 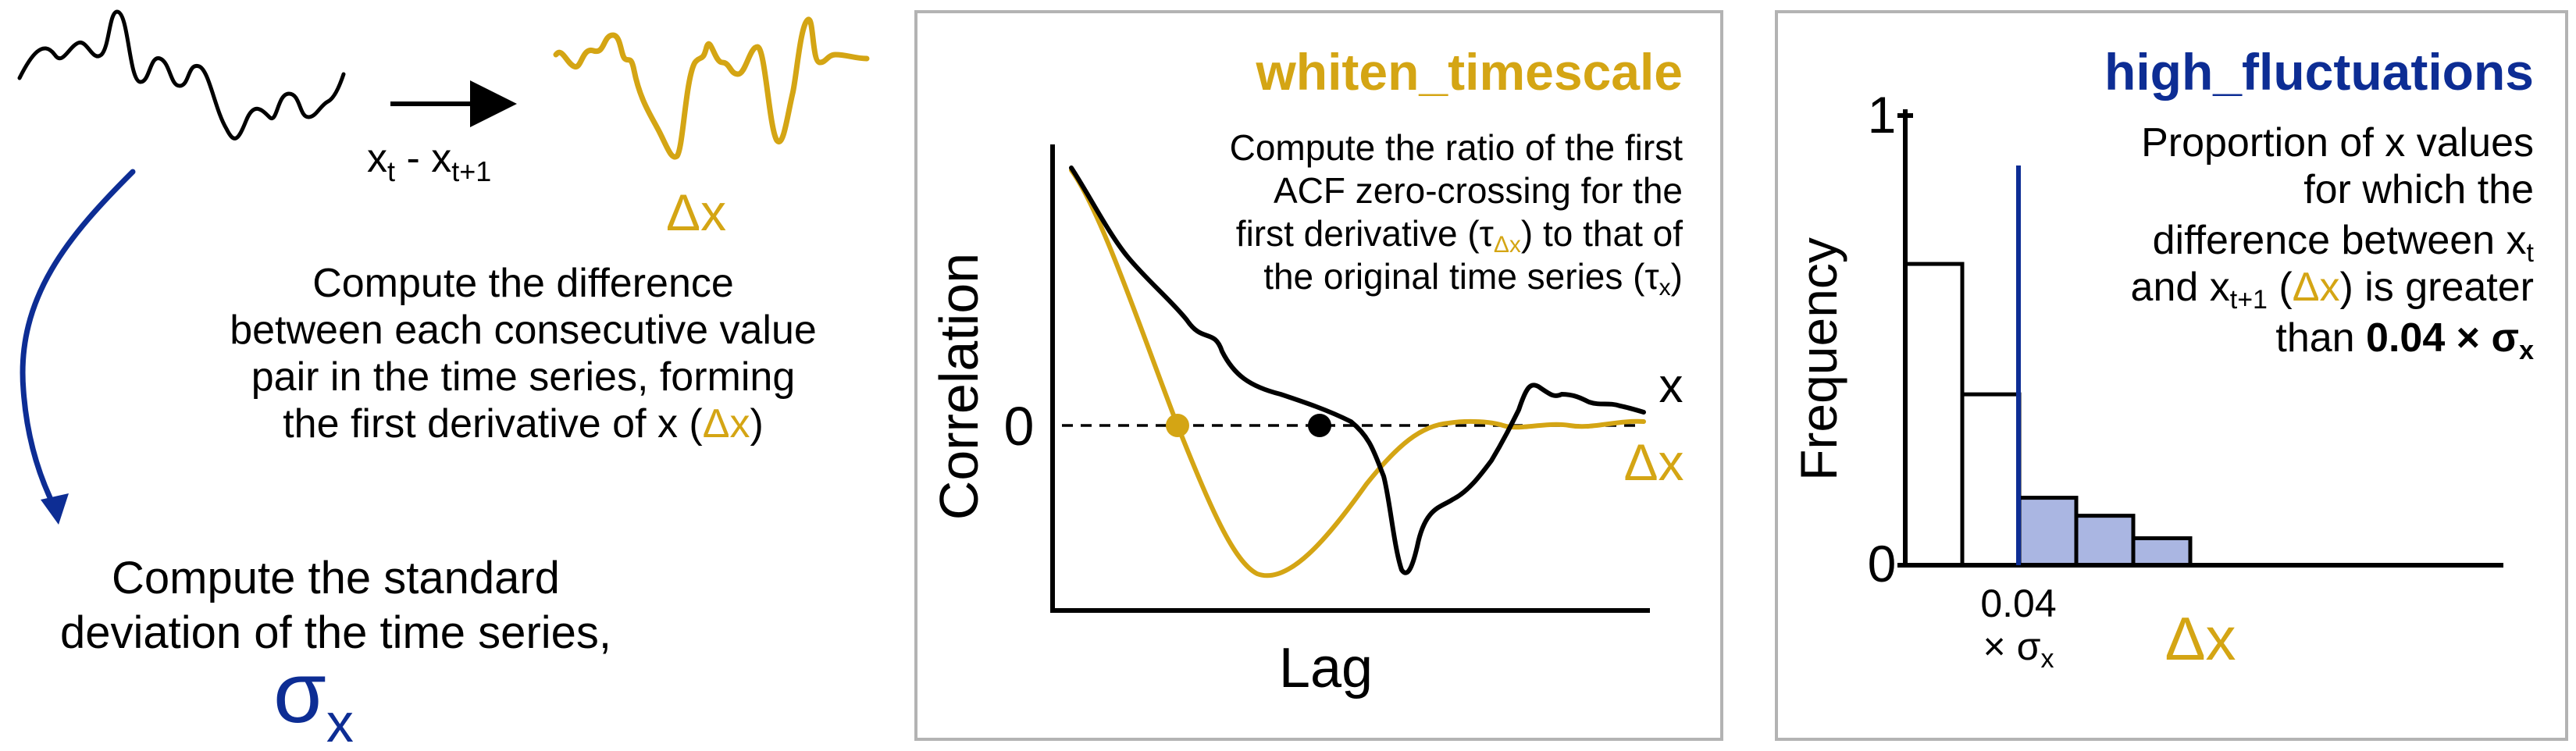 What do you see at coordinates (1883, 115) in the screenshot?
I see `hist-tick-1: 1` at bounding box center [1883, 115].